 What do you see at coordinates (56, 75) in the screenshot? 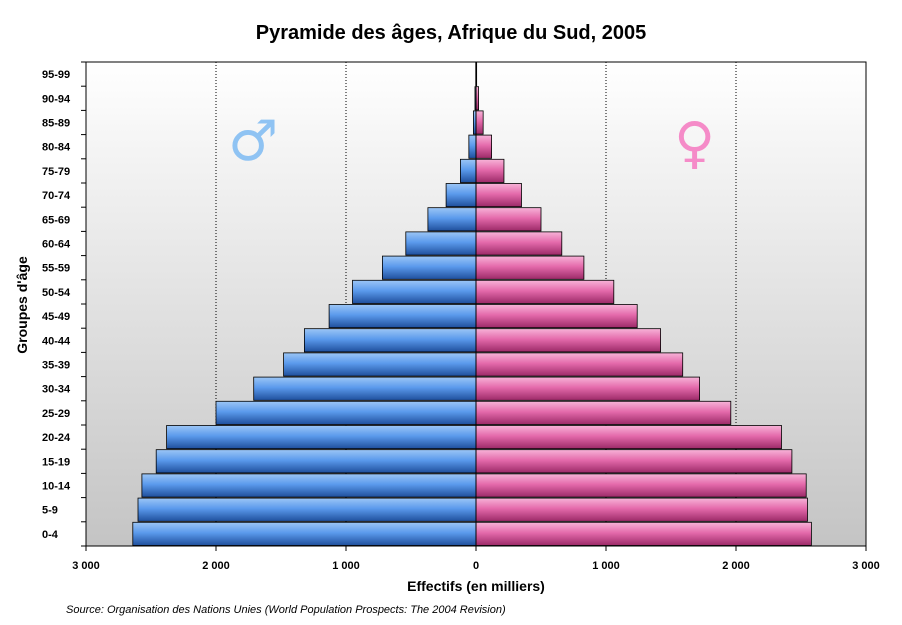
I see `y-tick-label: 95-99` at bounding box center [56, 75].